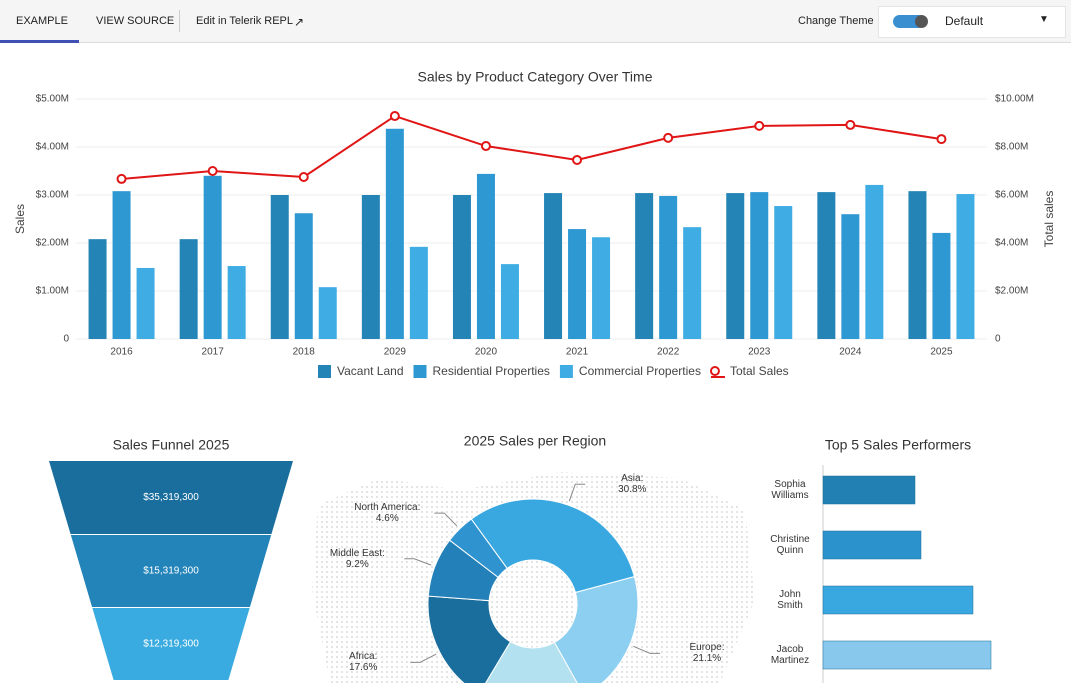  I want to click on world-map, so click(533, 577).